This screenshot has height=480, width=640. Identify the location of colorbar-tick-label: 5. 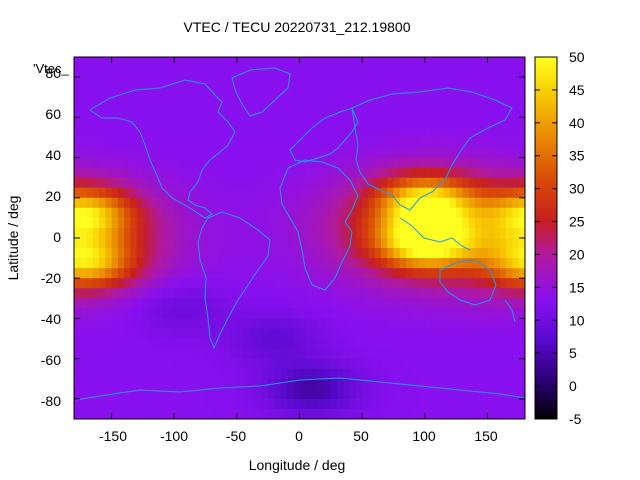
(573, 353).